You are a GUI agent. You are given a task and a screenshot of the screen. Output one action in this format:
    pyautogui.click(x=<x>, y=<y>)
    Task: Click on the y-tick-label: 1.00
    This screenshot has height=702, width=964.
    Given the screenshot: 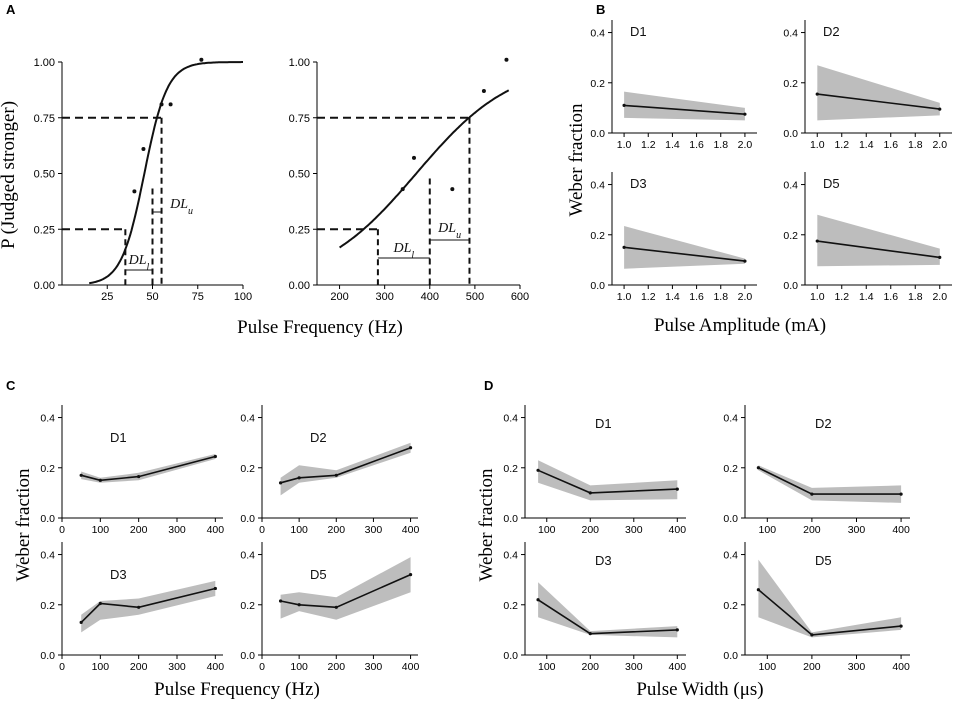 What is the action you would take?
    pyautogui.click(x=299, y=63)
    